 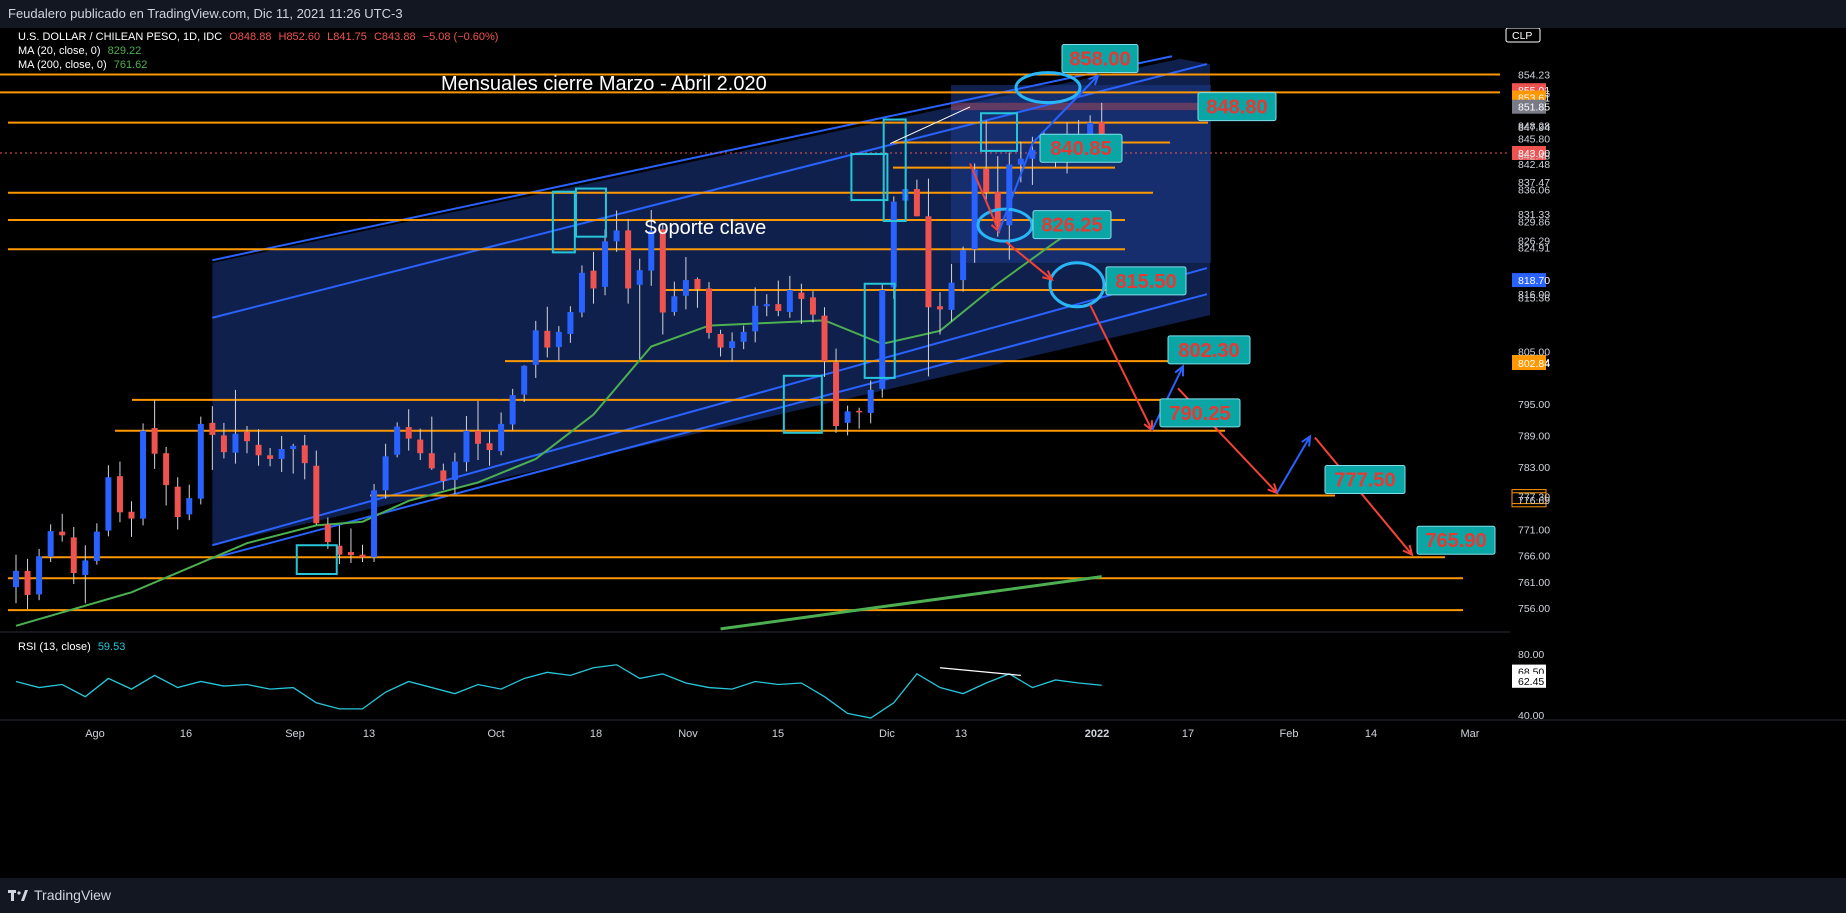 What do you see at coordinates (1534, 183) in the screenshot?
I see `price-axis-label: 837.47` at bounding box center [1534, 183].